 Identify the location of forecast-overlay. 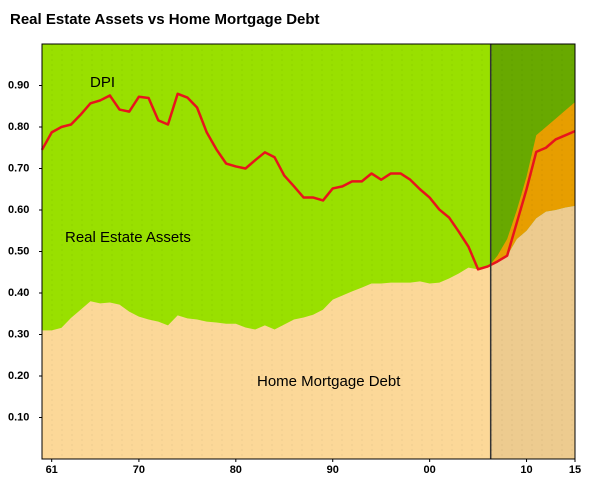
(532, 251).